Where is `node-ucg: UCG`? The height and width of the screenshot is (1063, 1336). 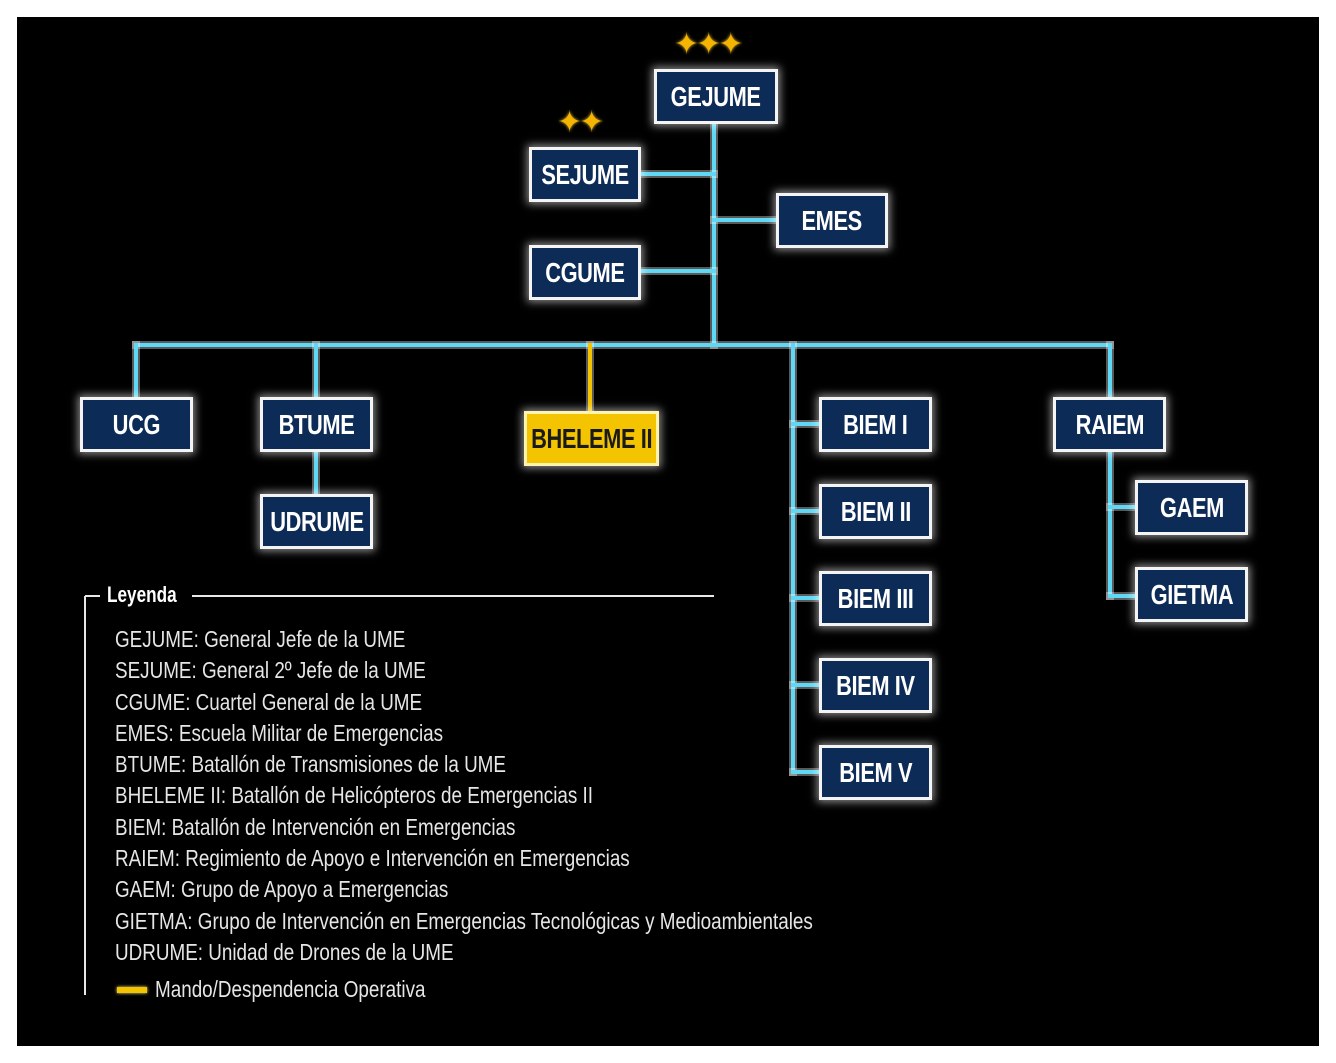
node-ucg: UCG is located at coordinates (136, 424).